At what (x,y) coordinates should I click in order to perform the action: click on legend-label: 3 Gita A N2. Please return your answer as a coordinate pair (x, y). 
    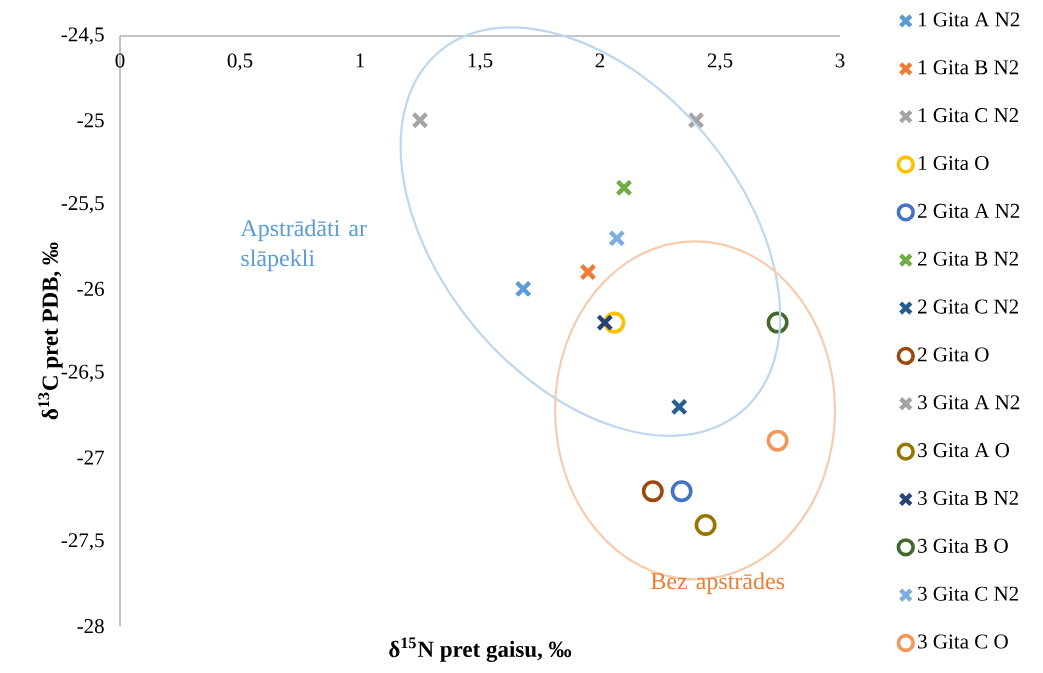
    Looking at the image, I should click on (969, 402).